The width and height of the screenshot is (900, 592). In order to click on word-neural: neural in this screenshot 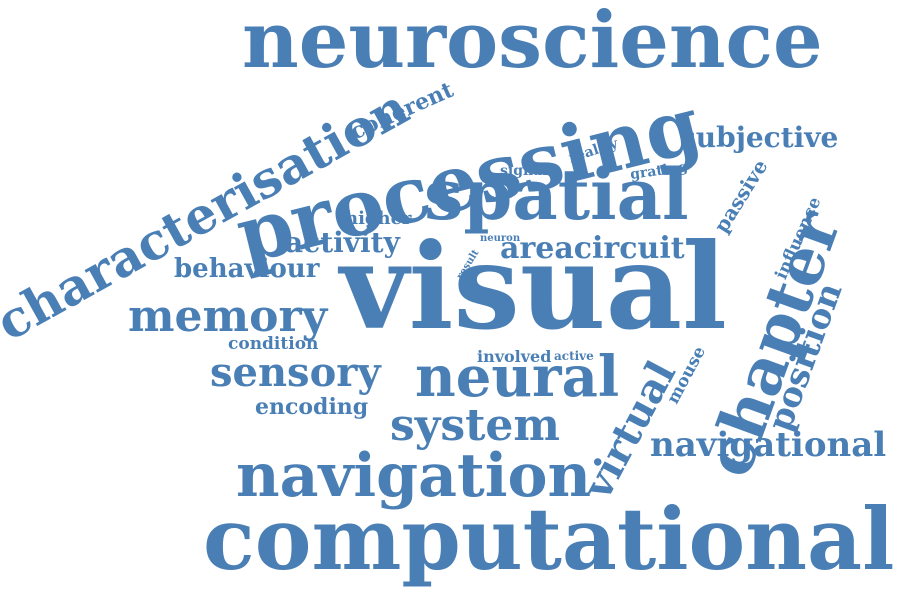, I will do `click(517, 377)`.